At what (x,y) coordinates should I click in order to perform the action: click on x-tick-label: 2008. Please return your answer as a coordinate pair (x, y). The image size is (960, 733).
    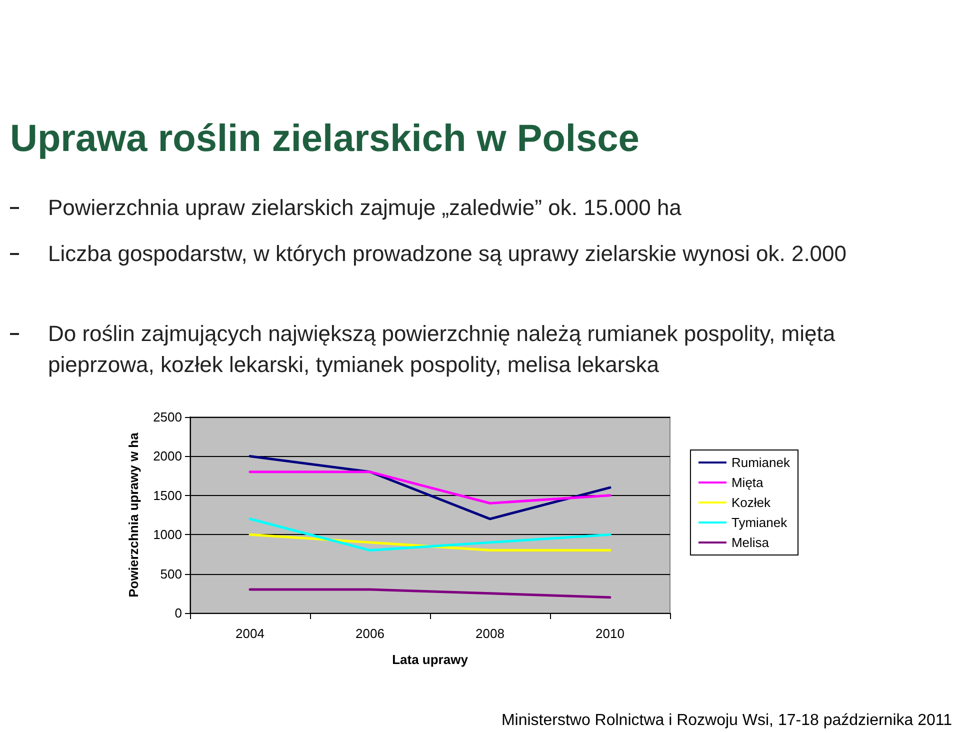
    Looking at the image, I should click on (490, 633).